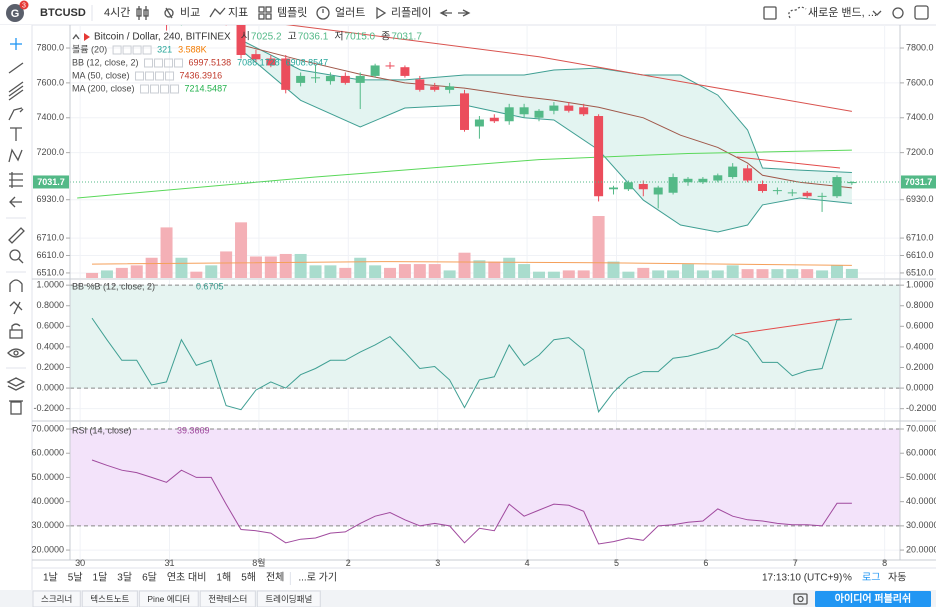 This screenshot has height=607, width=936. I want to click on publish-label: 아이디어 퍼블리쉬, so click(873, 598).